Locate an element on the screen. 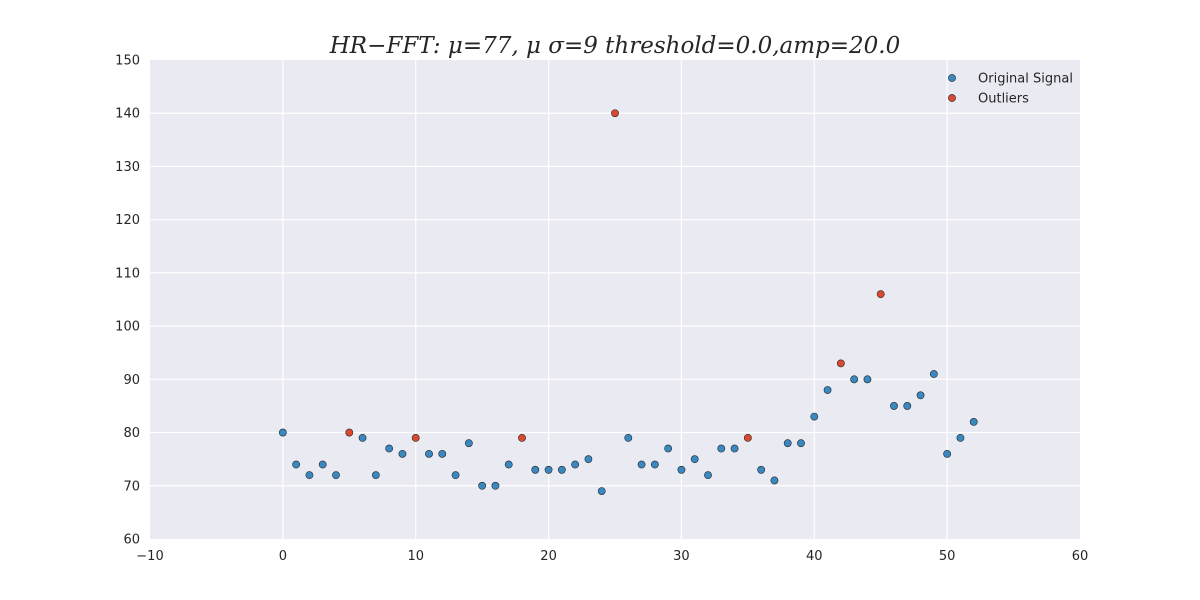  x-tick-label: 30 is located at coordinates (681, 556).